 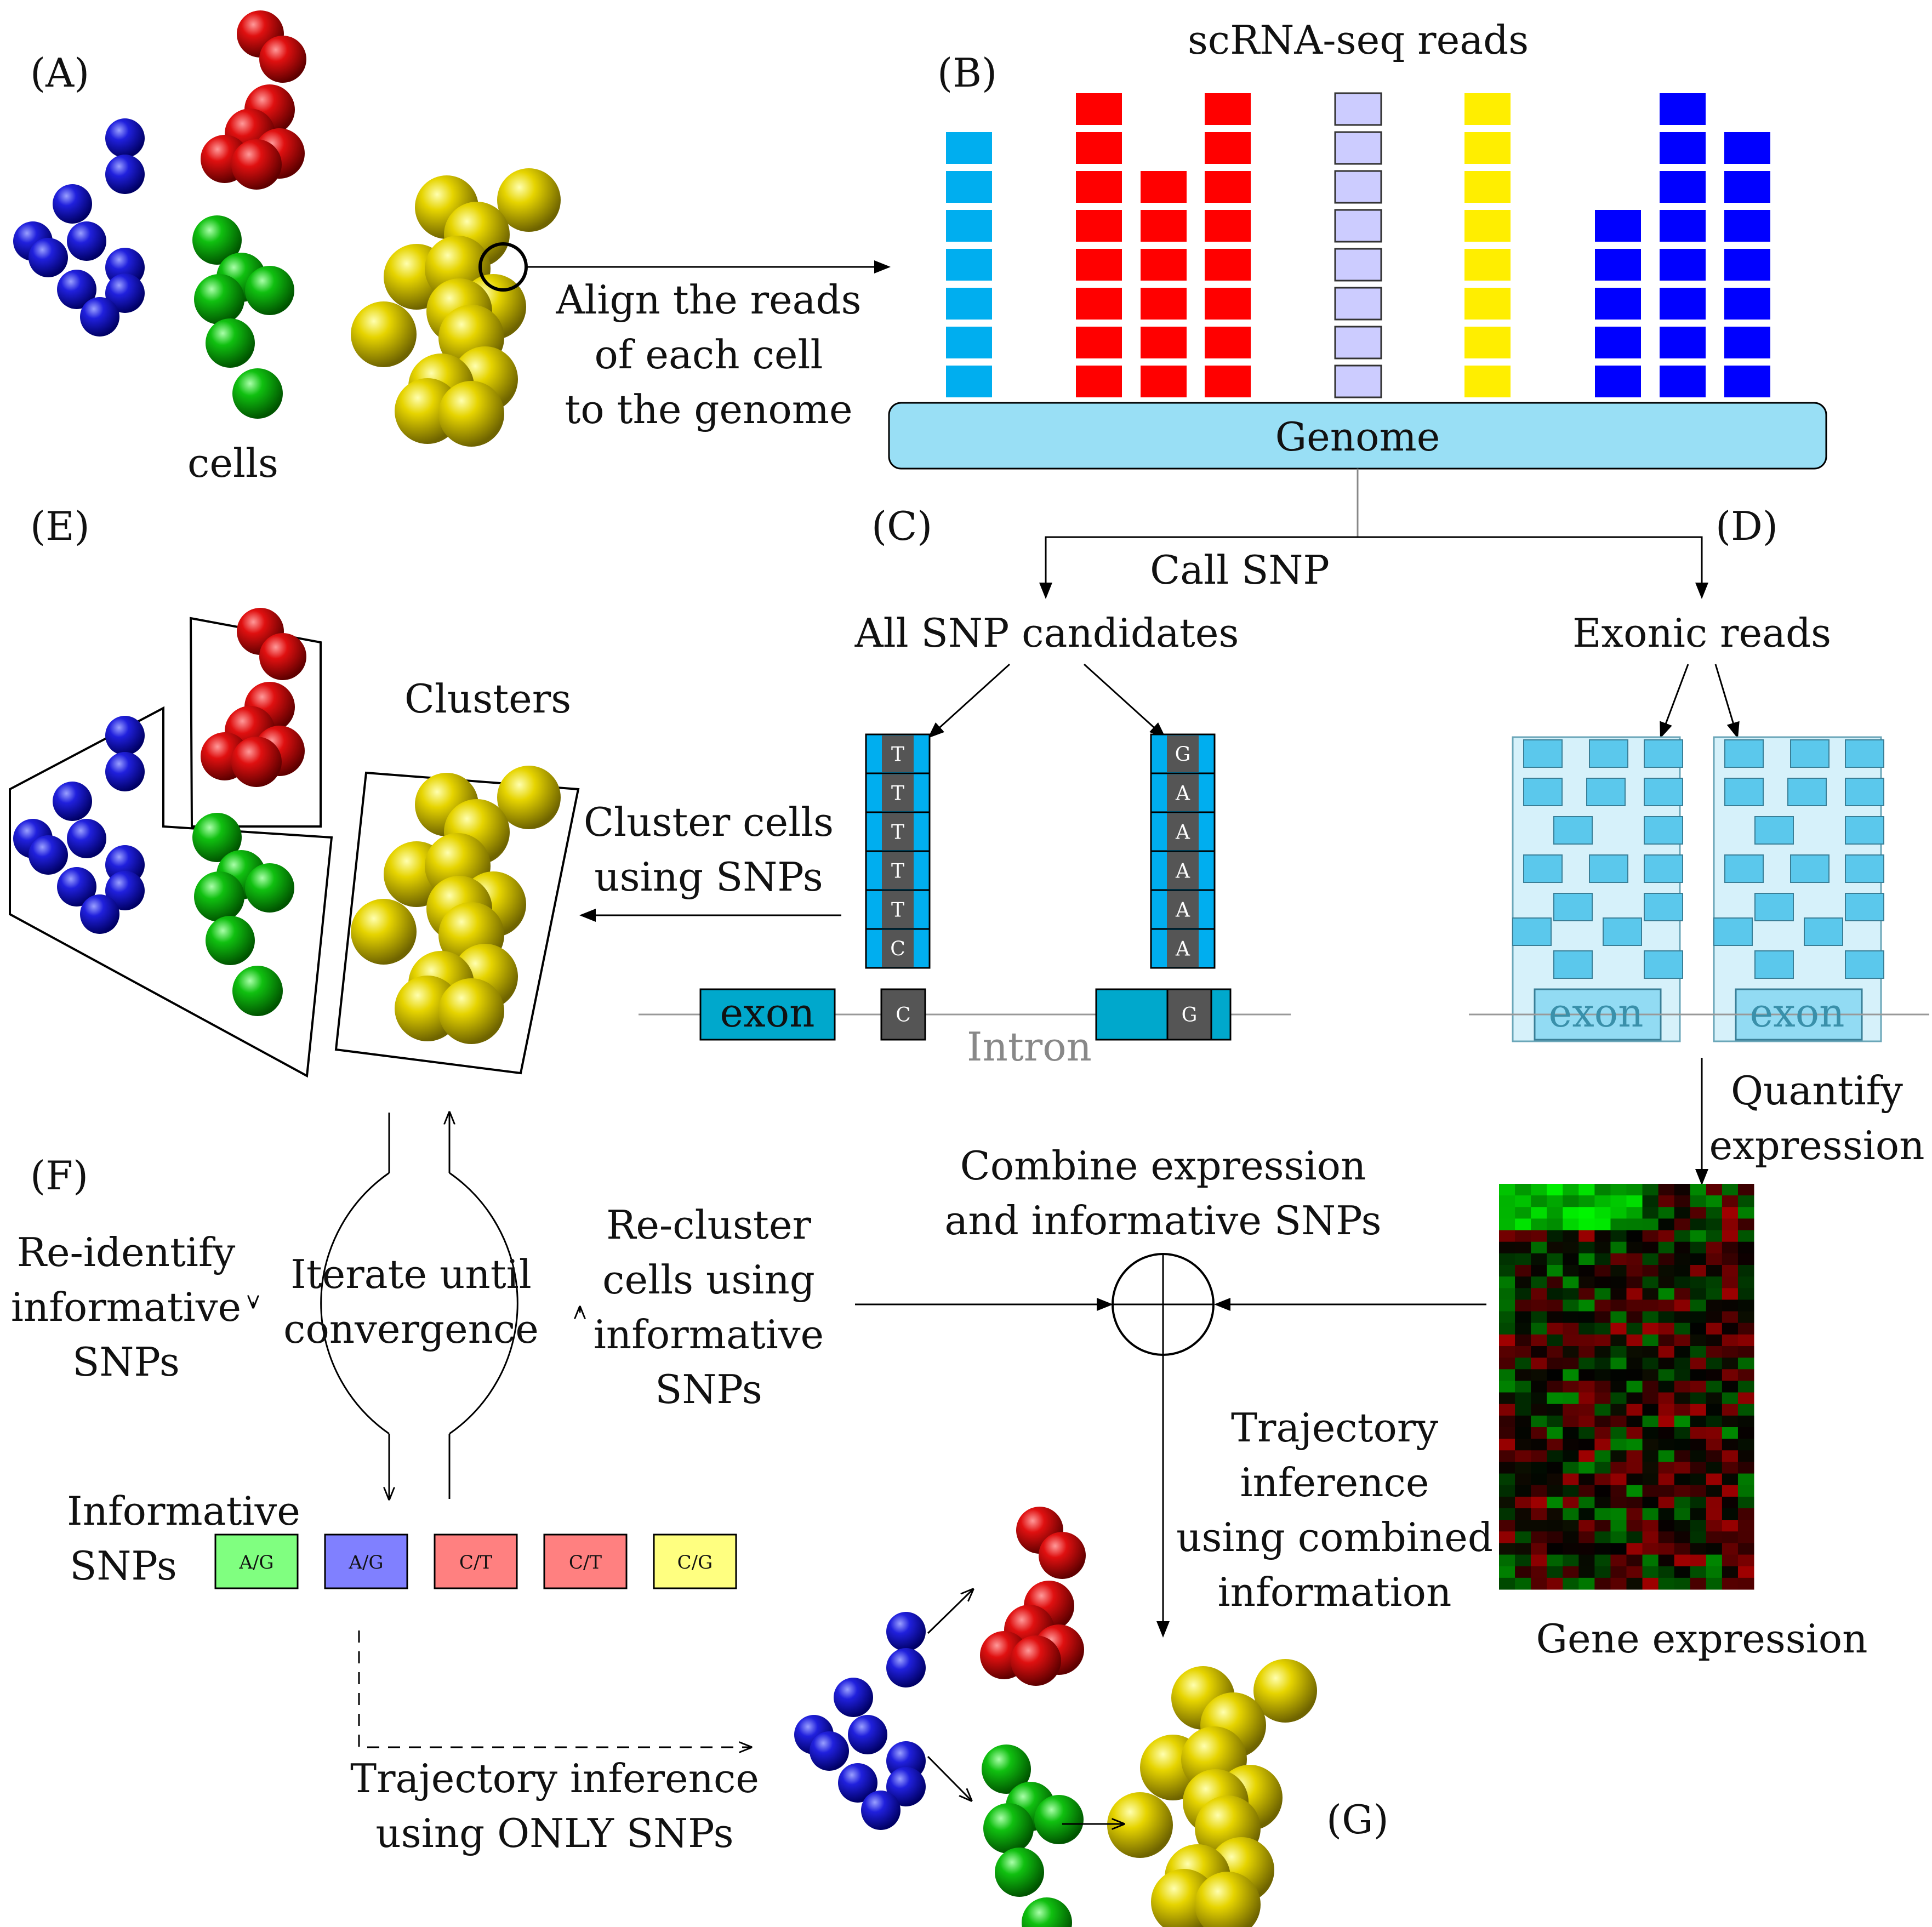 I want to click on yellow-cell, so click(x=384, y=932).